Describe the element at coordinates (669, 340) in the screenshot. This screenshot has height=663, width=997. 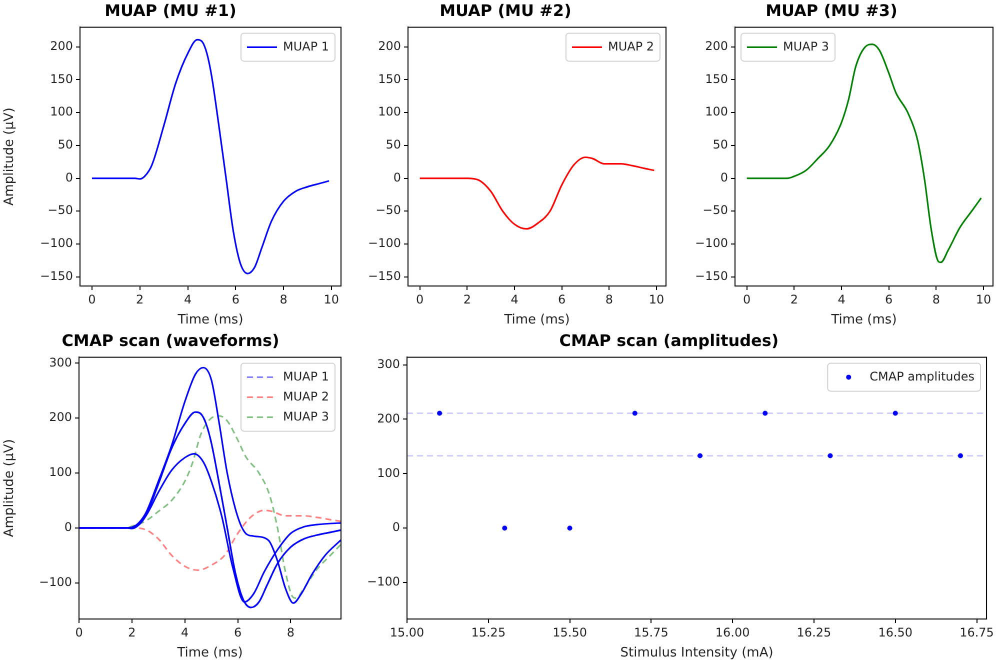
I see `chart-title: CMAP scan (amplitudes)` at that location.